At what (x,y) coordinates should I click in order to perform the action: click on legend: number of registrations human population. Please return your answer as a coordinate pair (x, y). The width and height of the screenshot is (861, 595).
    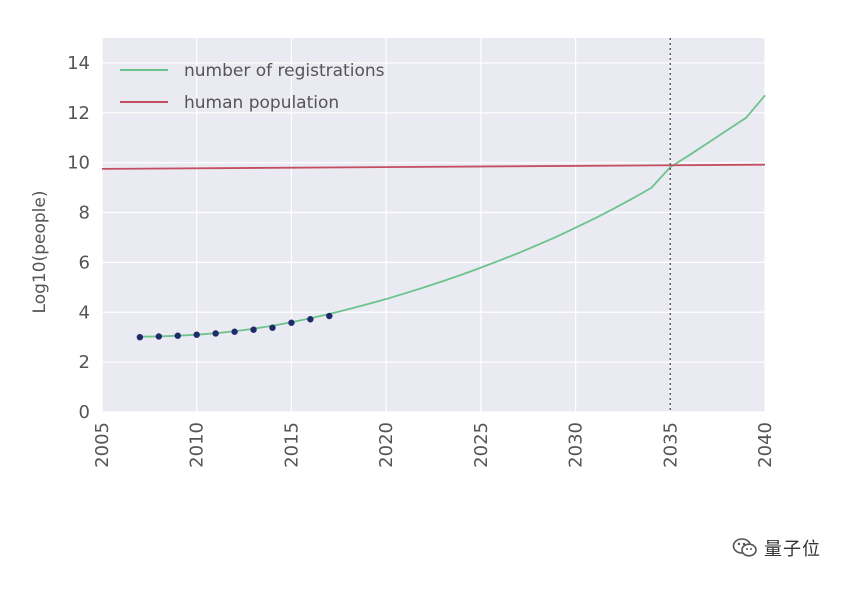
    Looking at the image, I should click on (252, 87).